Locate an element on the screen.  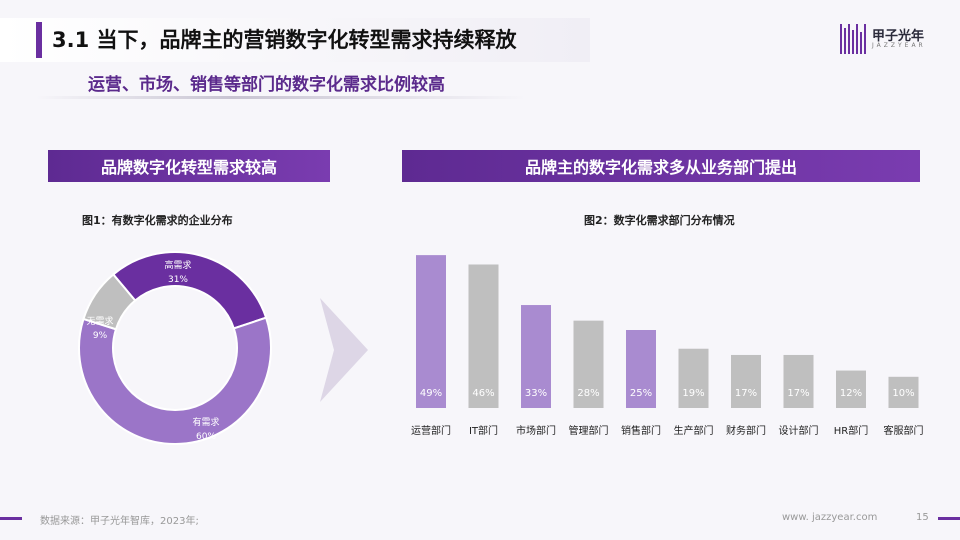
footer-accent-right is located at coordinates (949, 518).